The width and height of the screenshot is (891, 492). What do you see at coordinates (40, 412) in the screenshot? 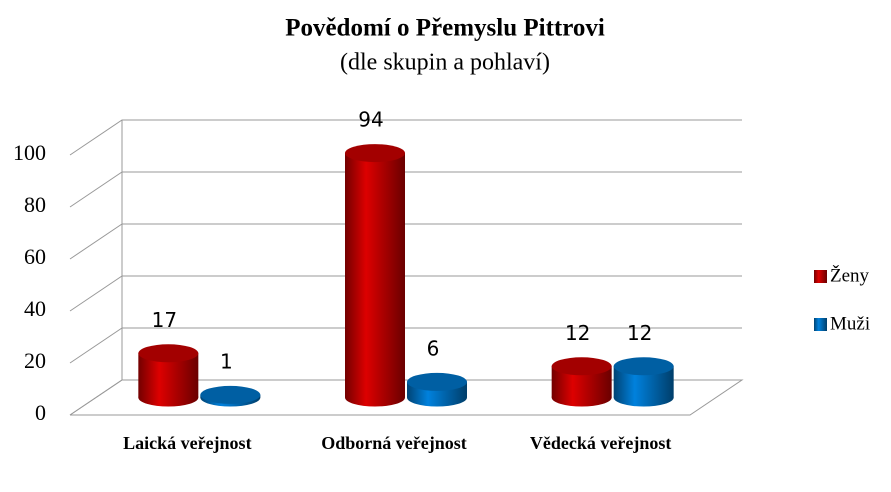
I see `y-tick-label: 0` at bounding box center [40, 412].